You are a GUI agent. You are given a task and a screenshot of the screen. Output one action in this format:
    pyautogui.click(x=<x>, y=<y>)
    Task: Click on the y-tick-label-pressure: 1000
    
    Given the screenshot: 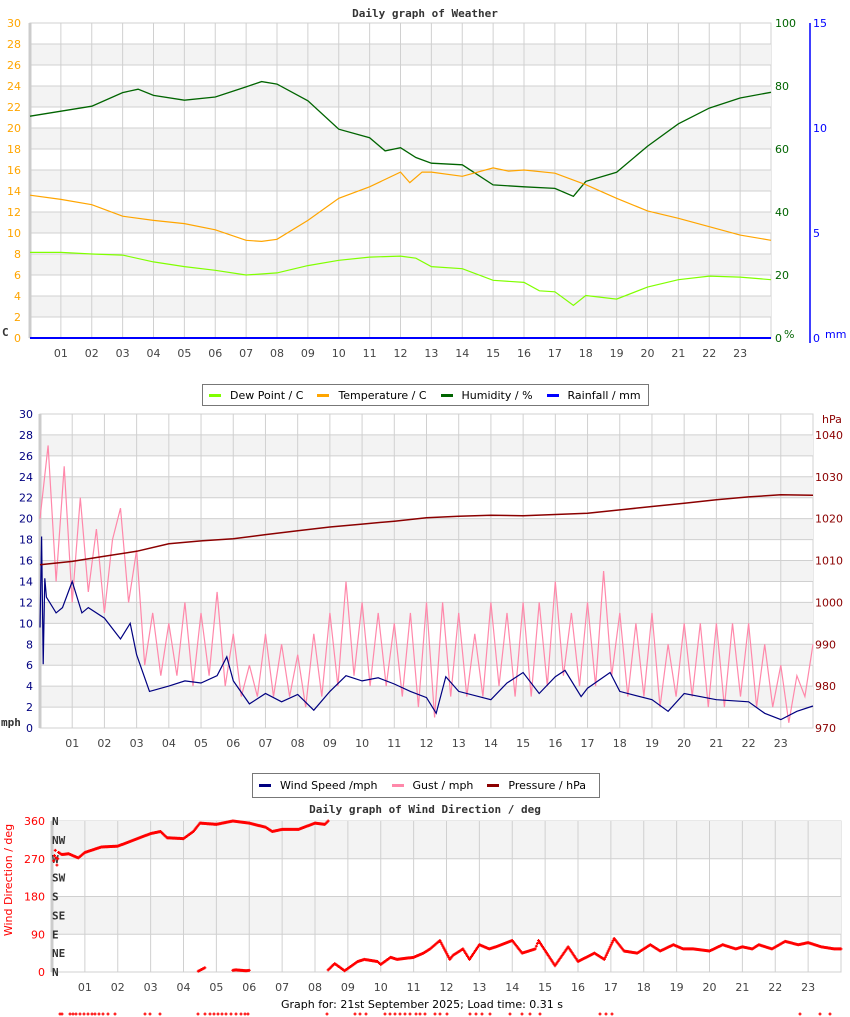 What is the action you would take?
    pyautogui.click(x=829, y=602)
    